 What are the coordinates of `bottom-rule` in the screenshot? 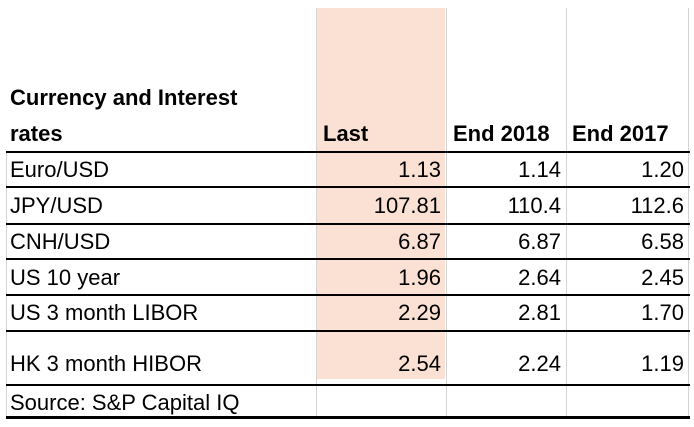 It's located at (348, 417).